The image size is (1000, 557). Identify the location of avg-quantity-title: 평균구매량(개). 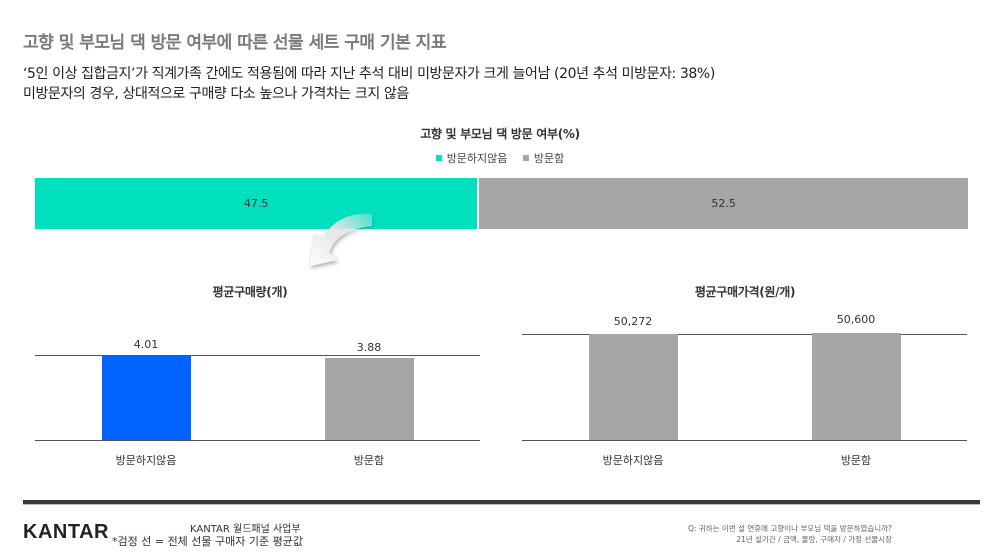
(250, 292).